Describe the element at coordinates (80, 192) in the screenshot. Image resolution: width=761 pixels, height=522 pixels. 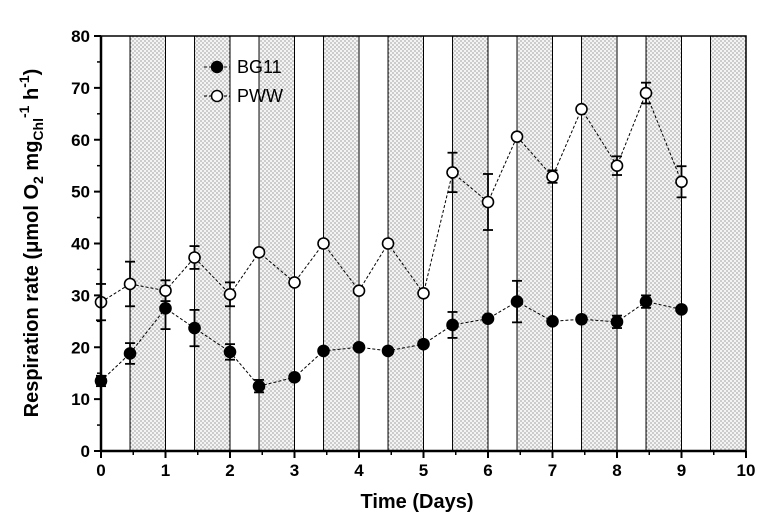
I see `y-tick-label-5: 50` at that location.